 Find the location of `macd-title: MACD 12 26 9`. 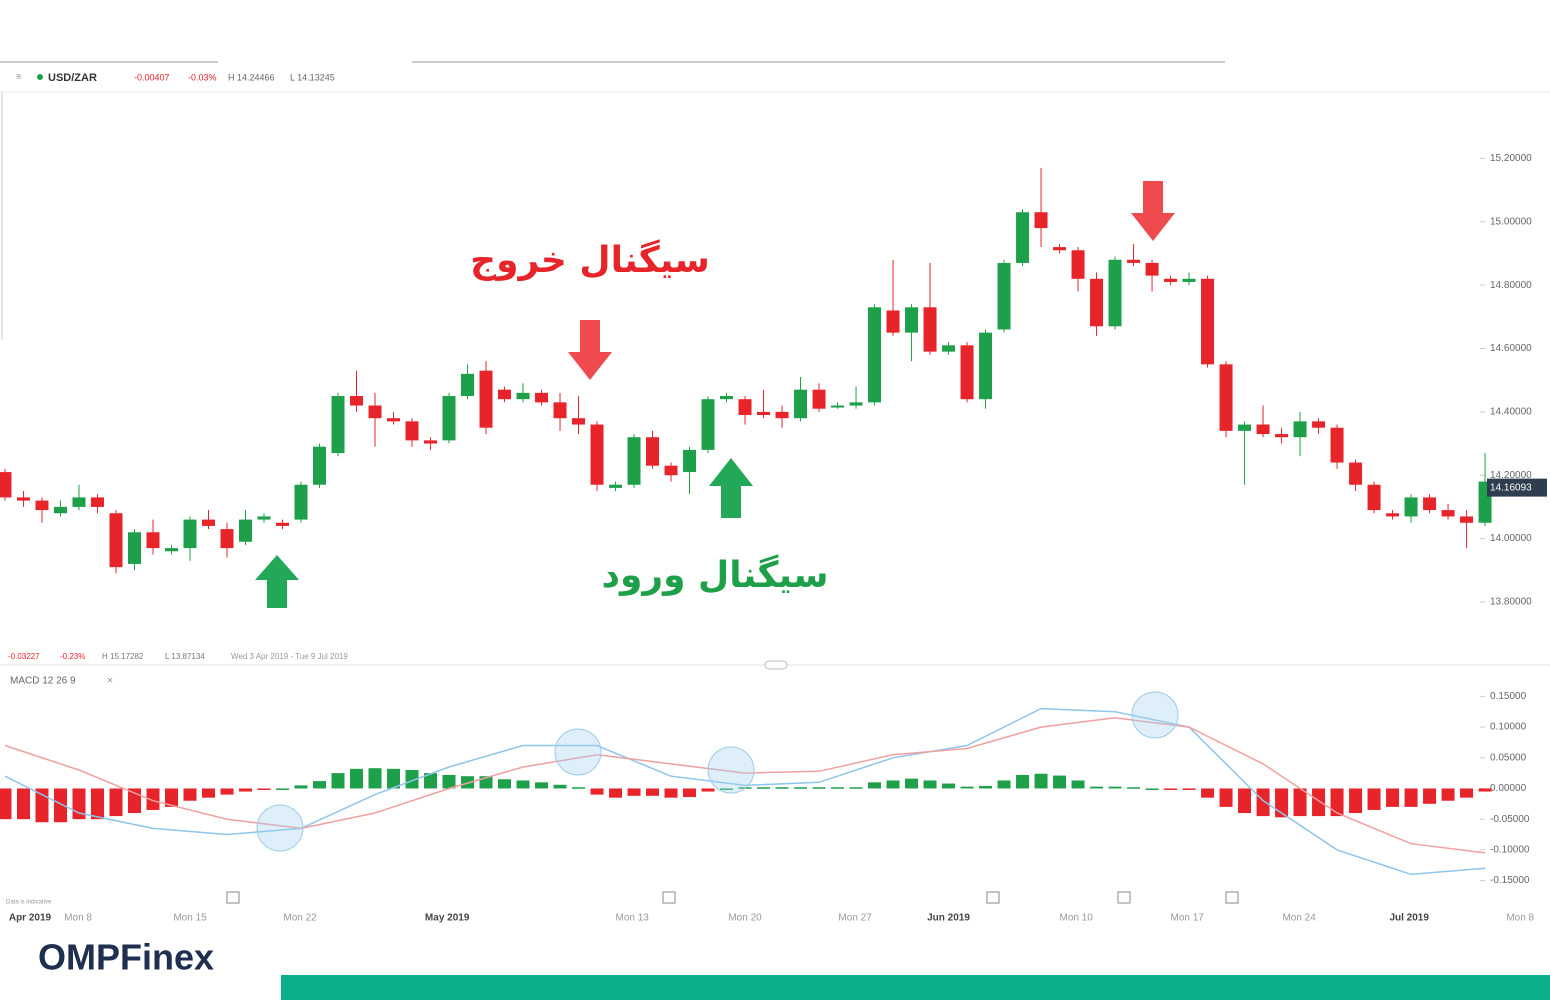

macd-title: MACD 12 26 9 is located at coordinates (43, 681).